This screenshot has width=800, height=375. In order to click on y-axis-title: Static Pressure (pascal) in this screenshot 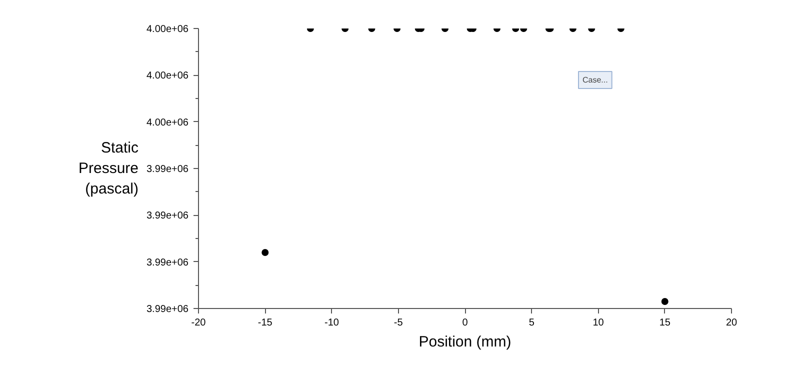, I will do `click(109, 169)`.